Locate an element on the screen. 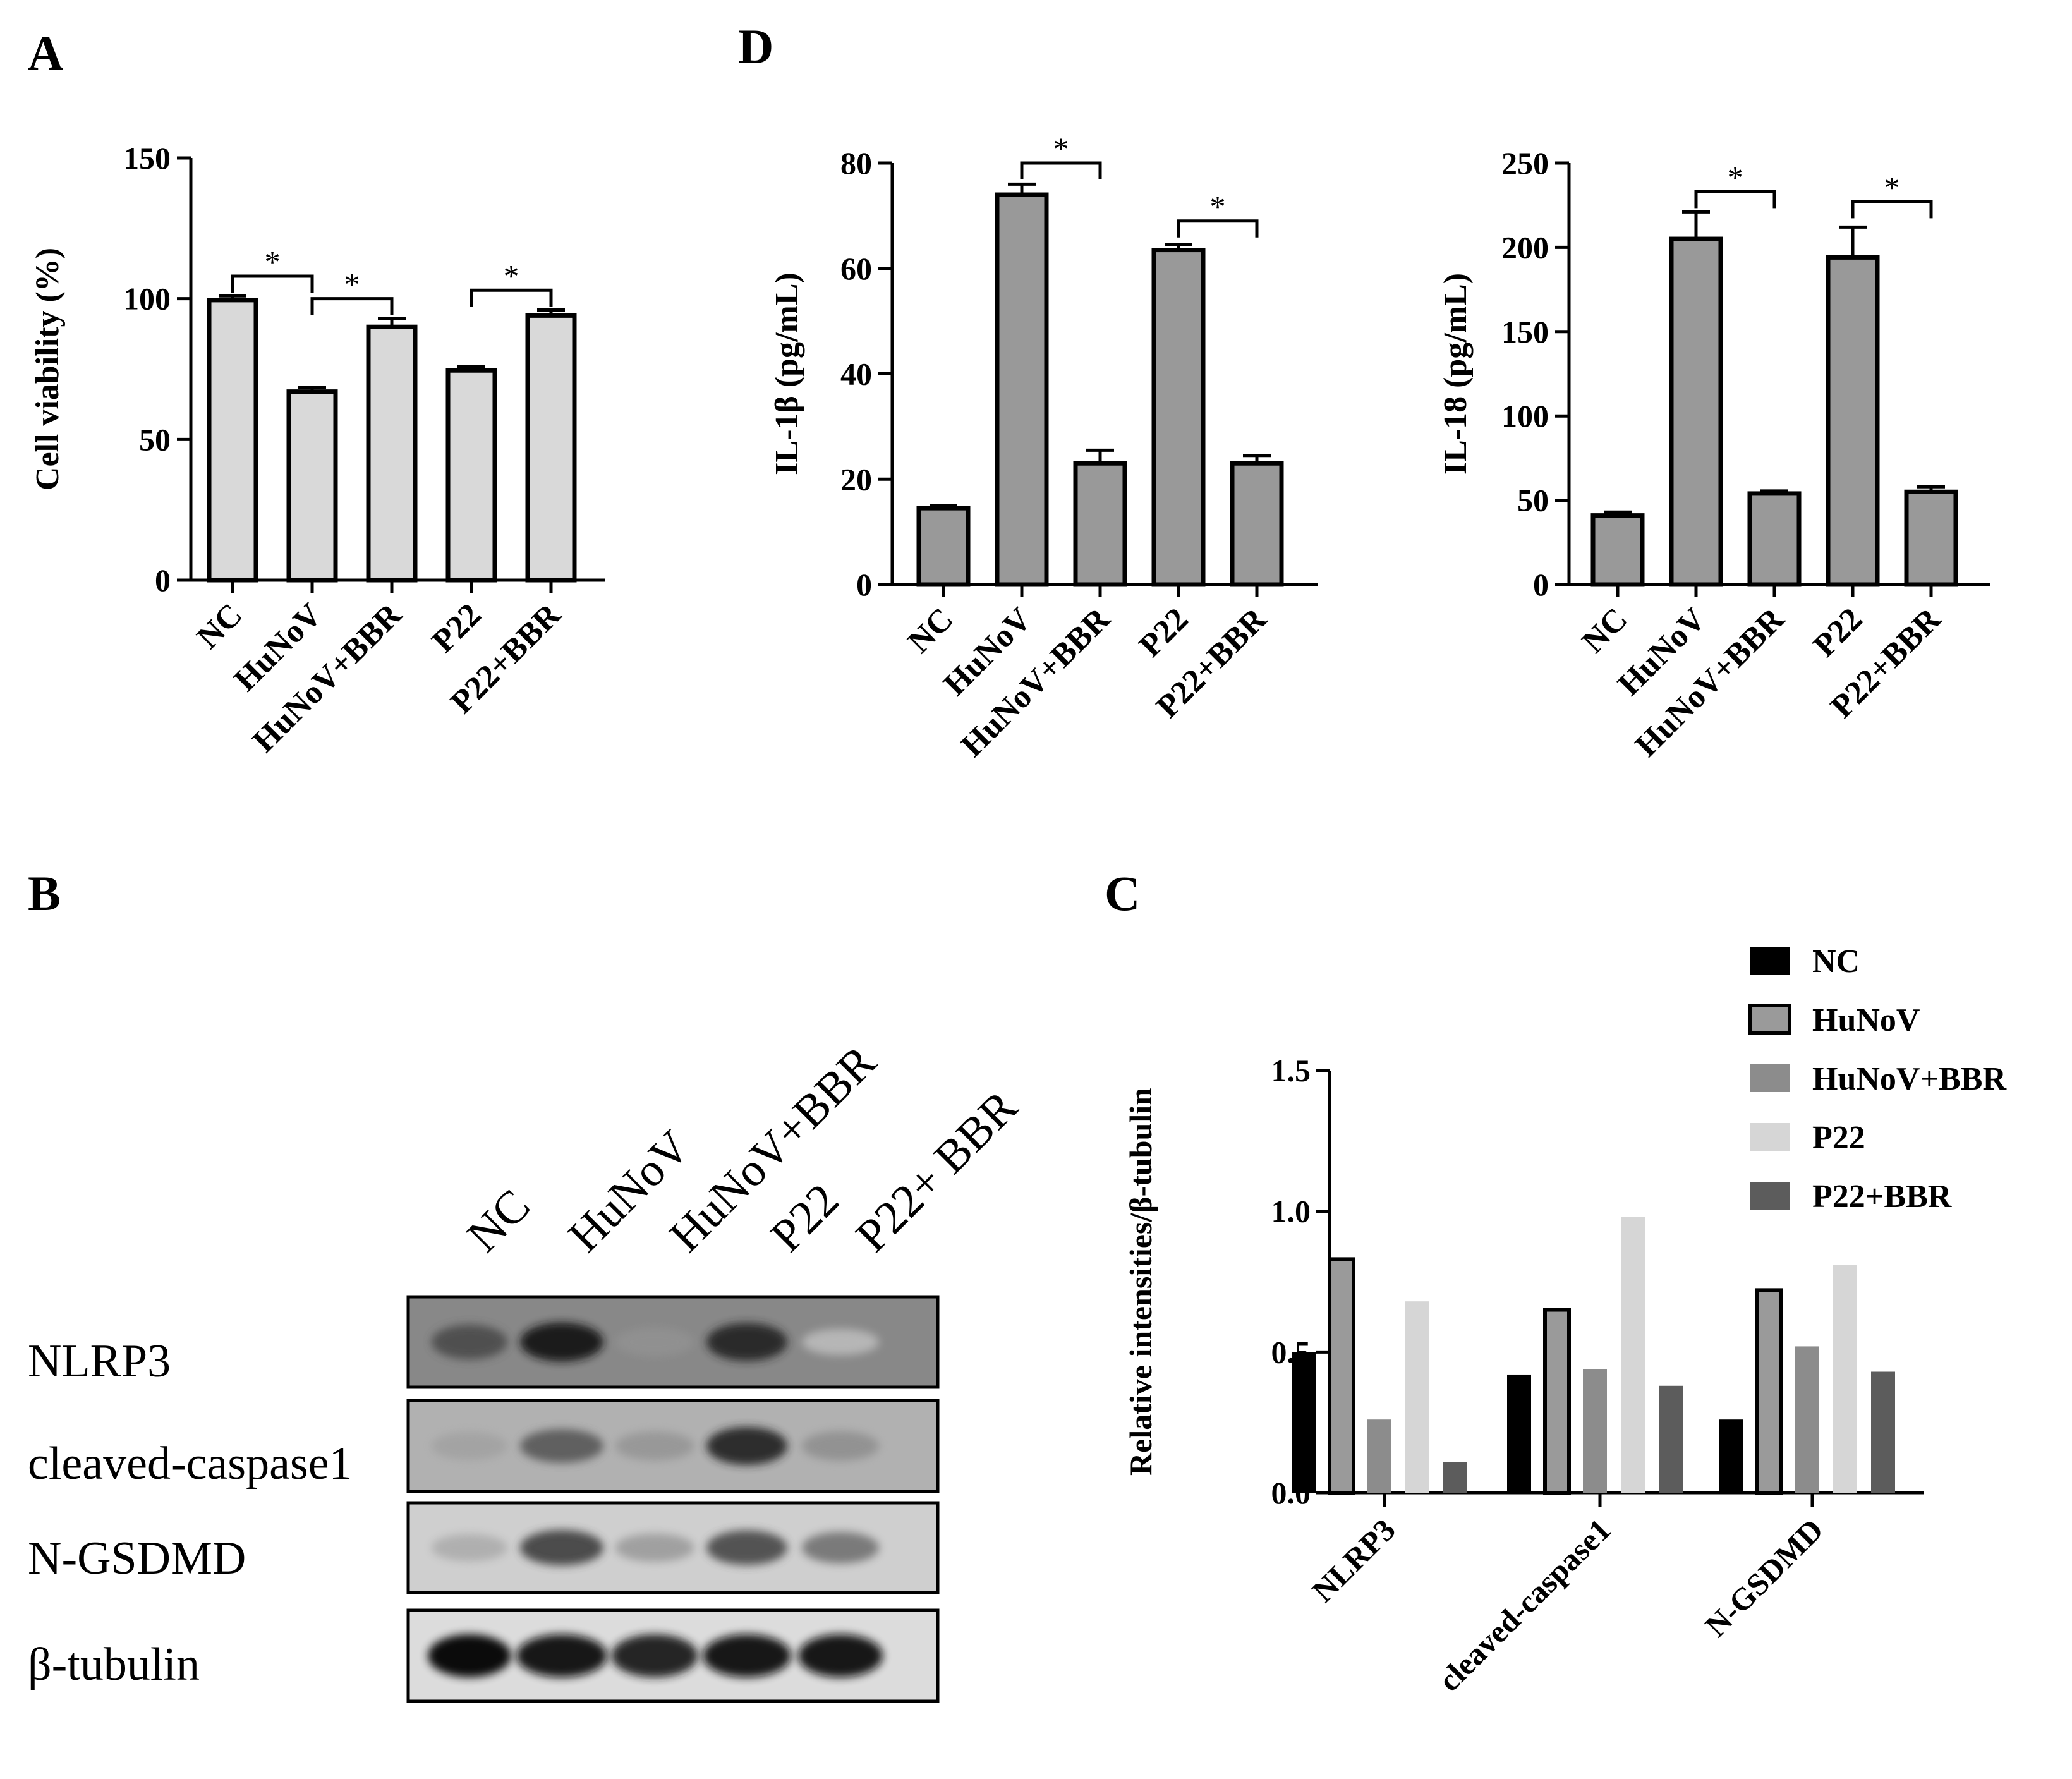 The image size is (2072, 1779). legend-label-hunov-bbr: HuNoV+BBR is located at coordinates (1909, 1079).